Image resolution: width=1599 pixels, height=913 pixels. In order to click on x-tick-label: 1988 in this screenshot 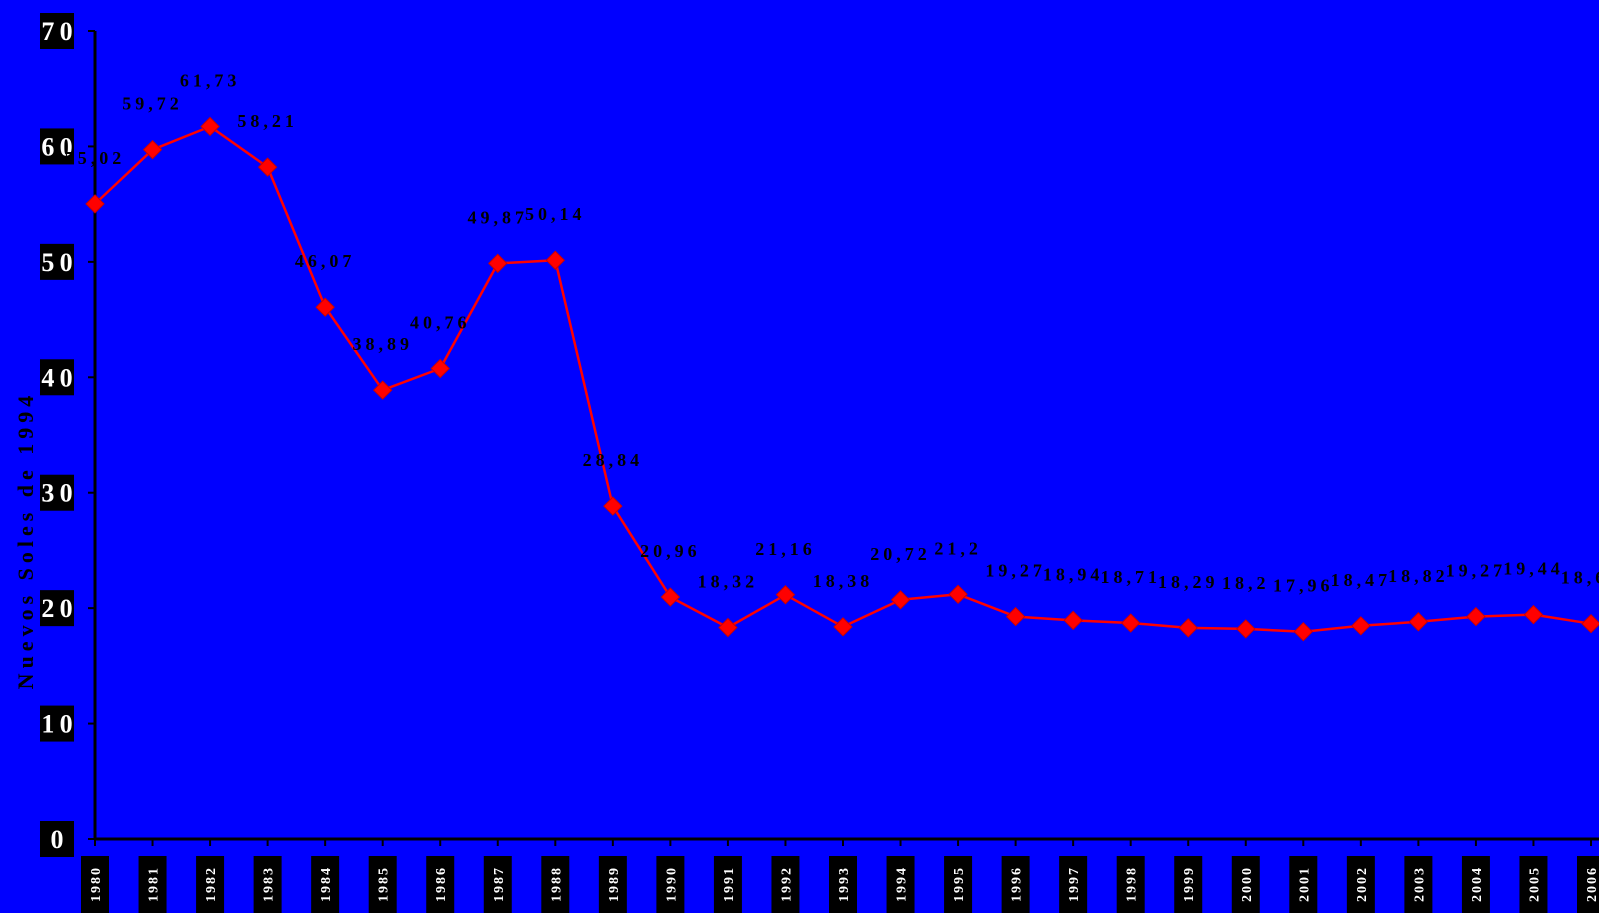, I will do `click(556, 884)`.